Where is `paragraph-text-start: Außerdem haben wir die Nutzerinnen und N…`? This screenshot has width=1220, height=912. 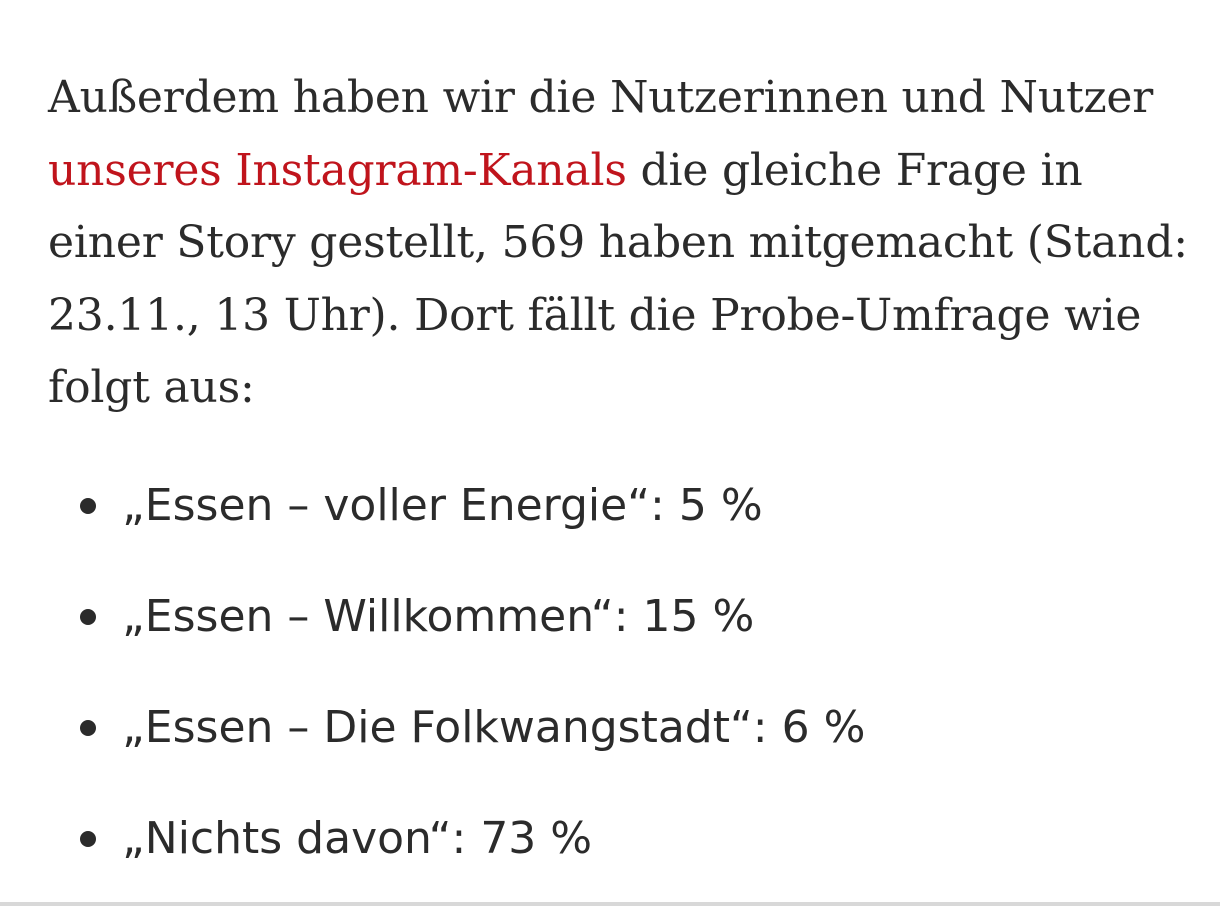 paragraph-text-start: Außerdem haben wir die Nutzerinnen und N… is located at coordinates (601, 97).